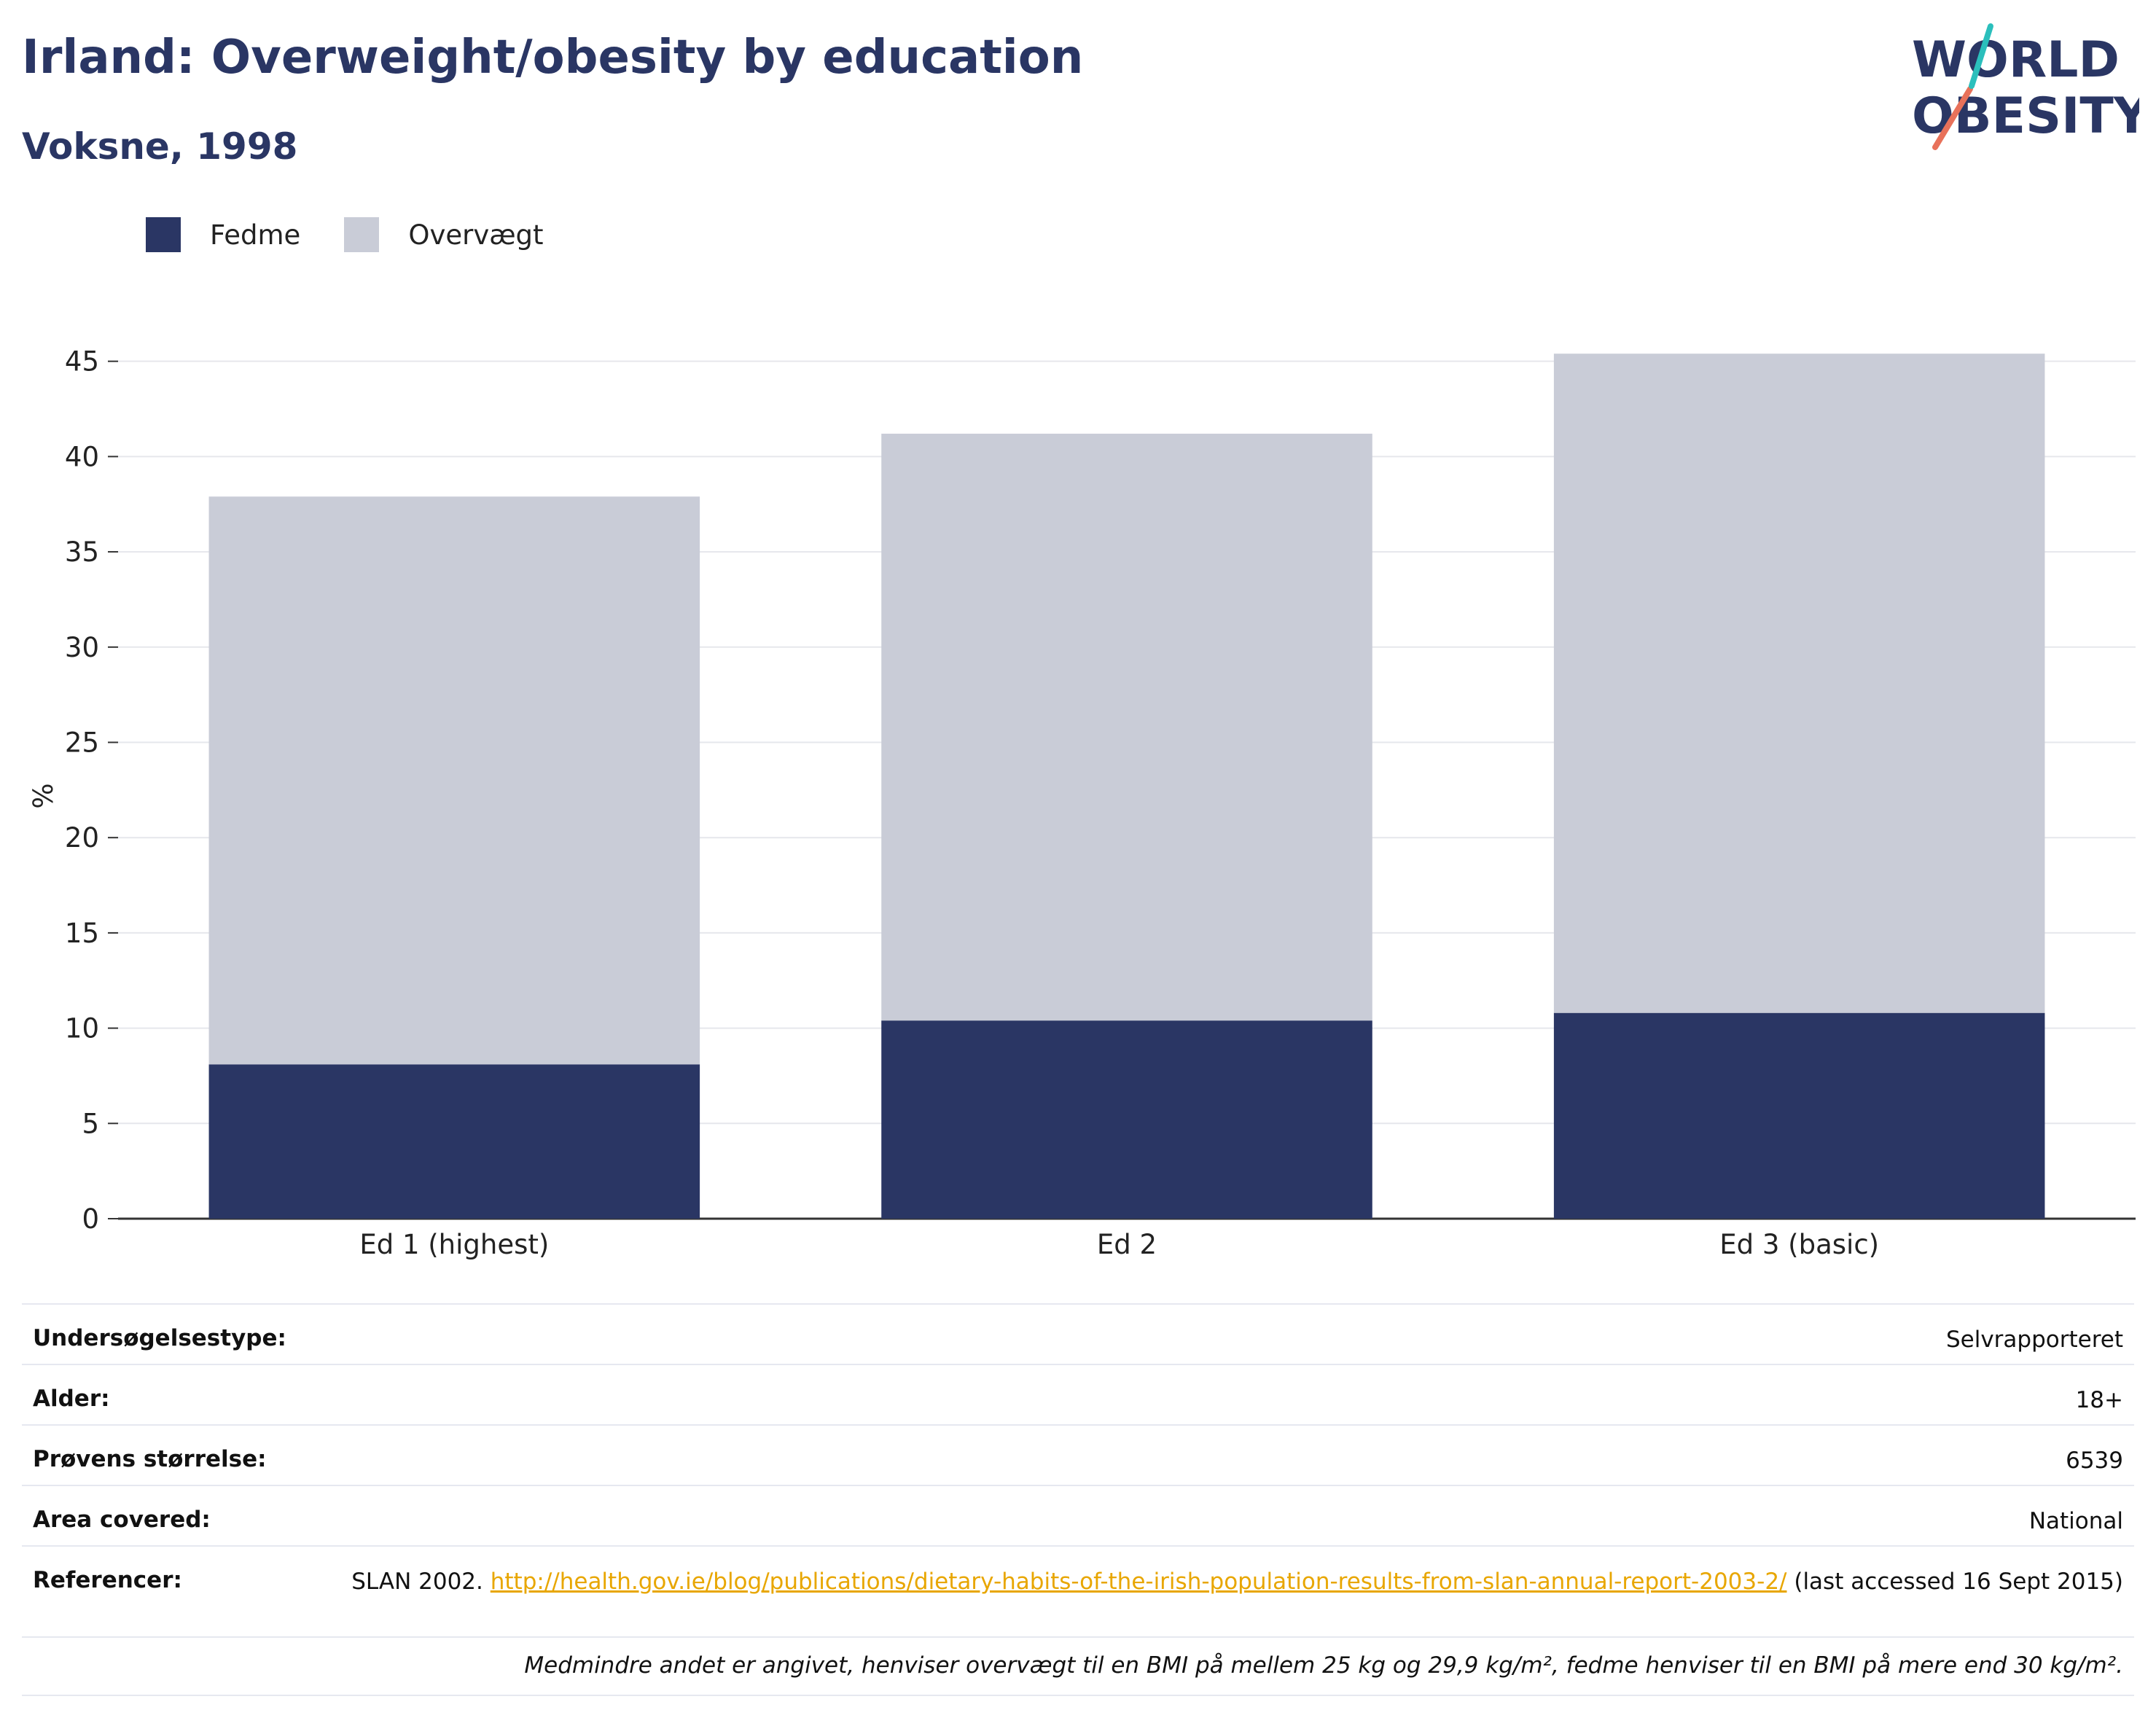  Describe the element at coordinates (163, 234) in the screenshot. I see `legend-swatch-obesity` at that location.